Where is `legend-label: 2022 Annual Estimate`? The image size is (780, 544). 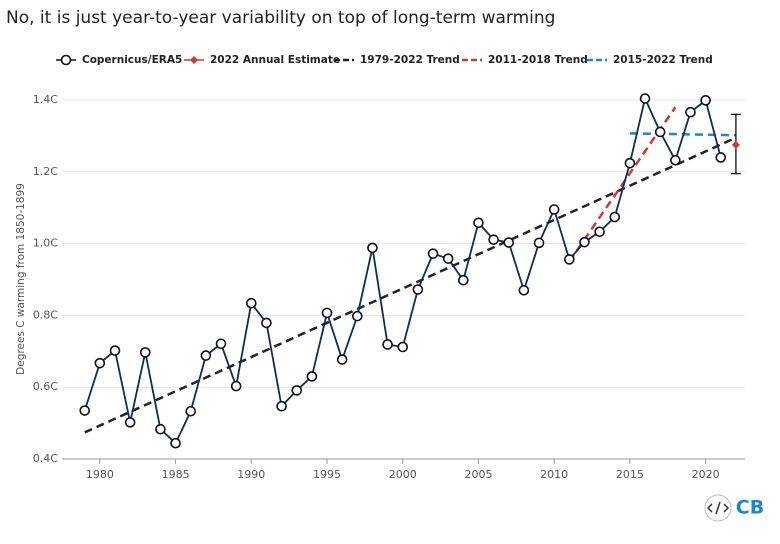
legend-label: 2022 Annual Estimate is located at coordinates (275, 60).